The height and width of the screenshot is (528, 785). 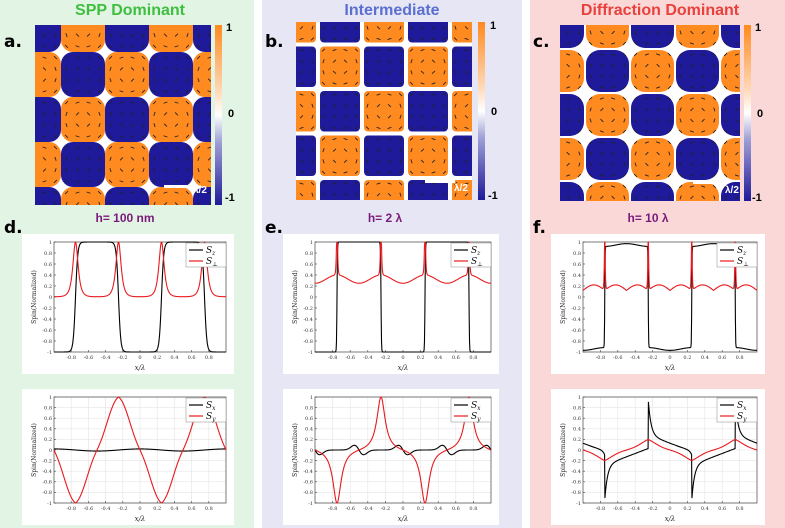 What do you see at coordinates (139, 358) in the screenshot?
I see `x-tick-label: 0` at bounding box center [139, 358].